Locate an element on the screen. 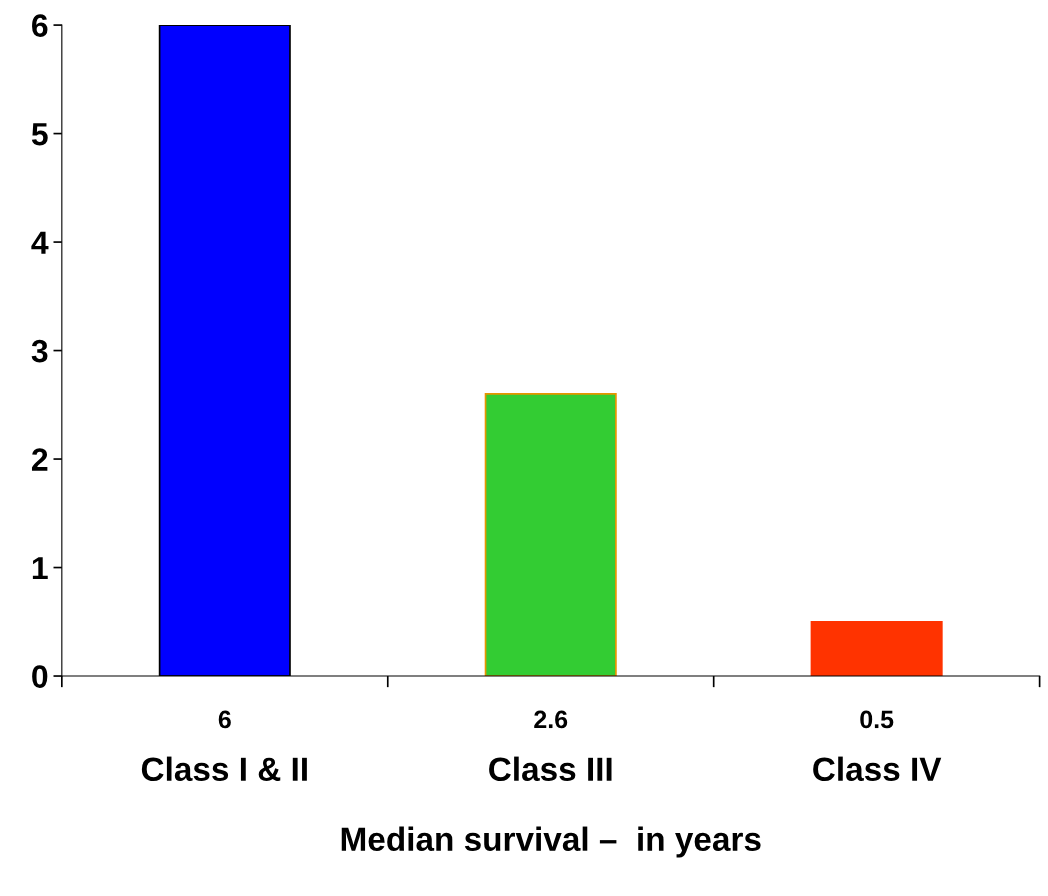  data-label: 0.5 is located at coordinates (877, 719).